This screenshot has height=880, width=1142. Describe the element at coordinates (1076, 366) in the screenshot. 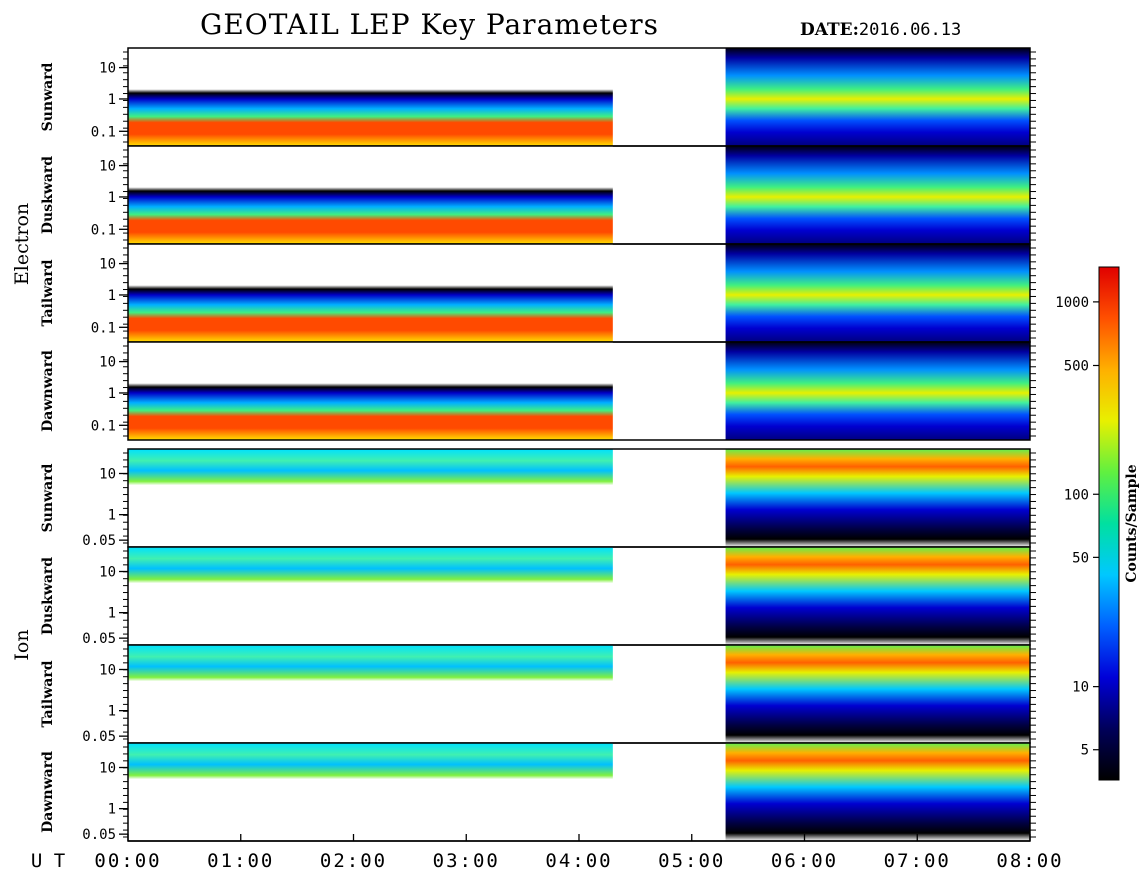

I see `colorbar-tick-label: 500` at that location.